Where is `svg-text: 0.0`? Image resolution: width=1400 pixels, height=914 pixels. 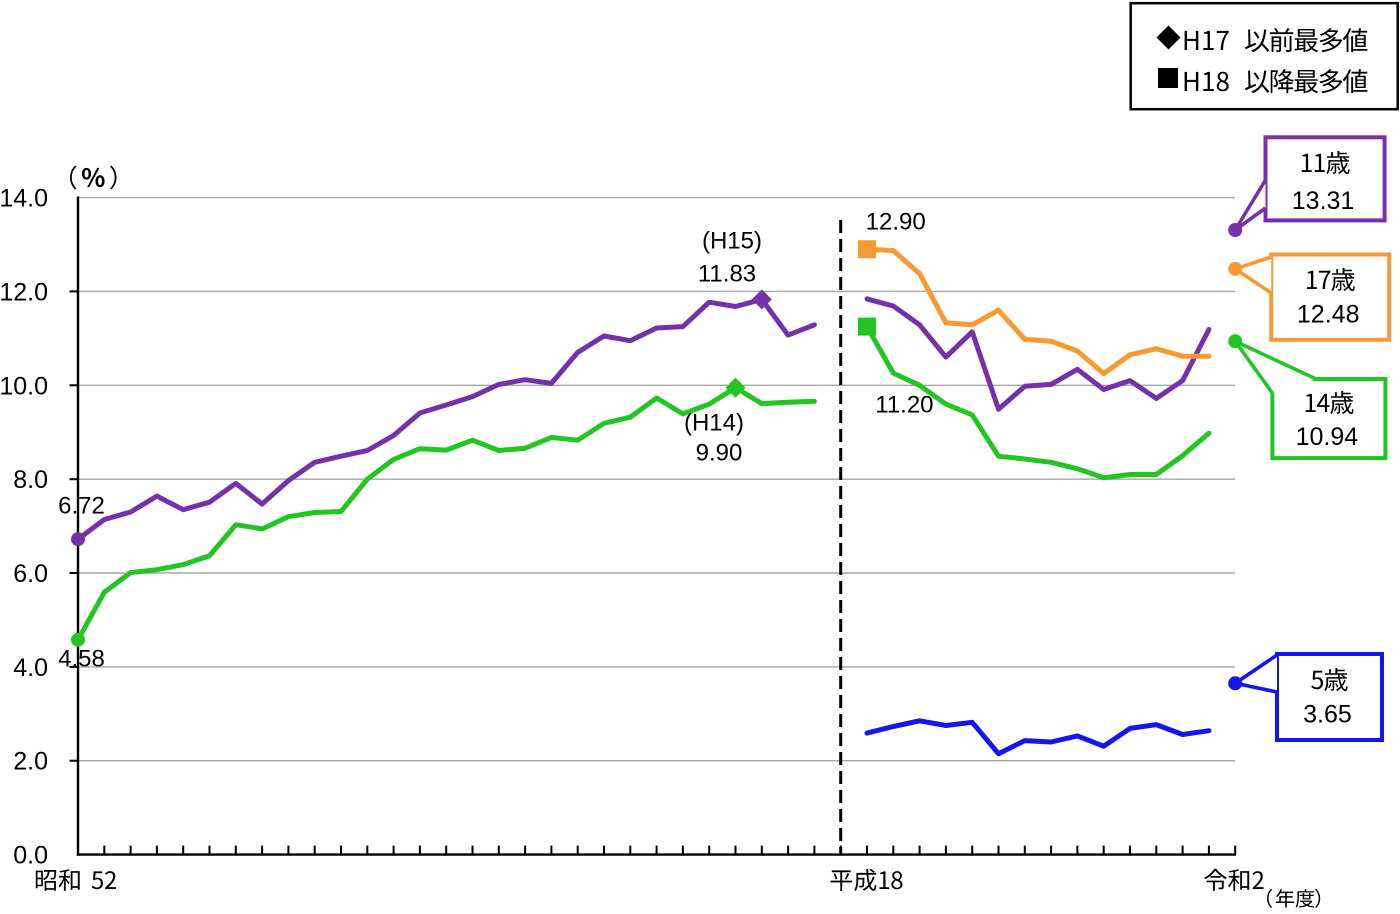 svg-text: 0.0 is located at coordinates (30, 856).